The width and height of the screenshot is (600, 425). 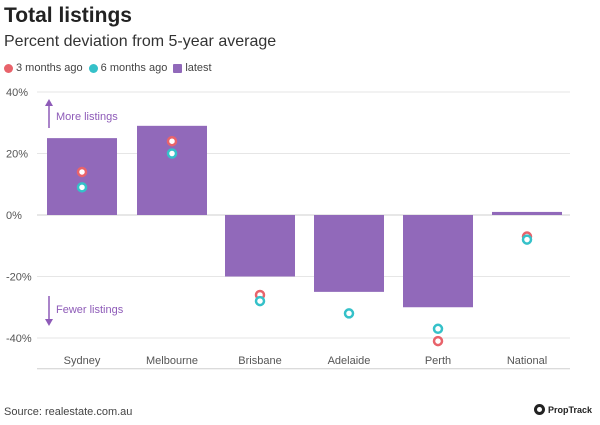 I want to click on legend-item-latest: latest, so click(x=192, y=68).